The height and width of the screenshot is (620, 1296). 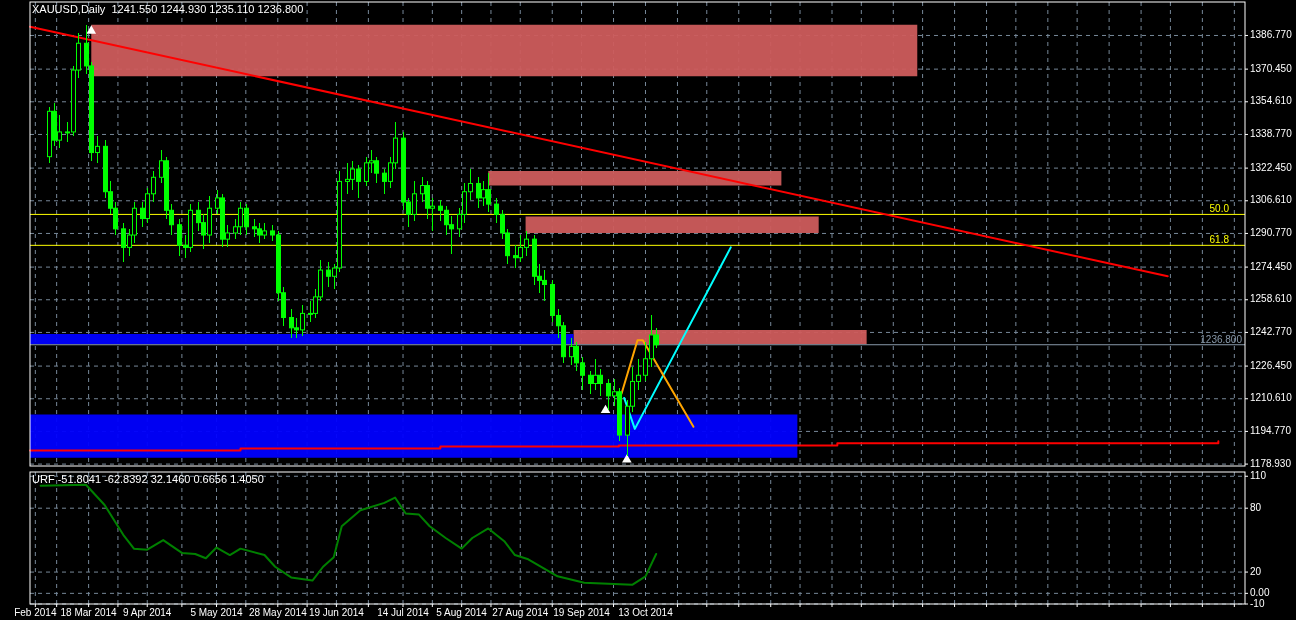 What do you see at coordinates (1271, 134) in the screenshot?
I see `y-tick-label: 1338.770` at bounding box center [1271, 134].